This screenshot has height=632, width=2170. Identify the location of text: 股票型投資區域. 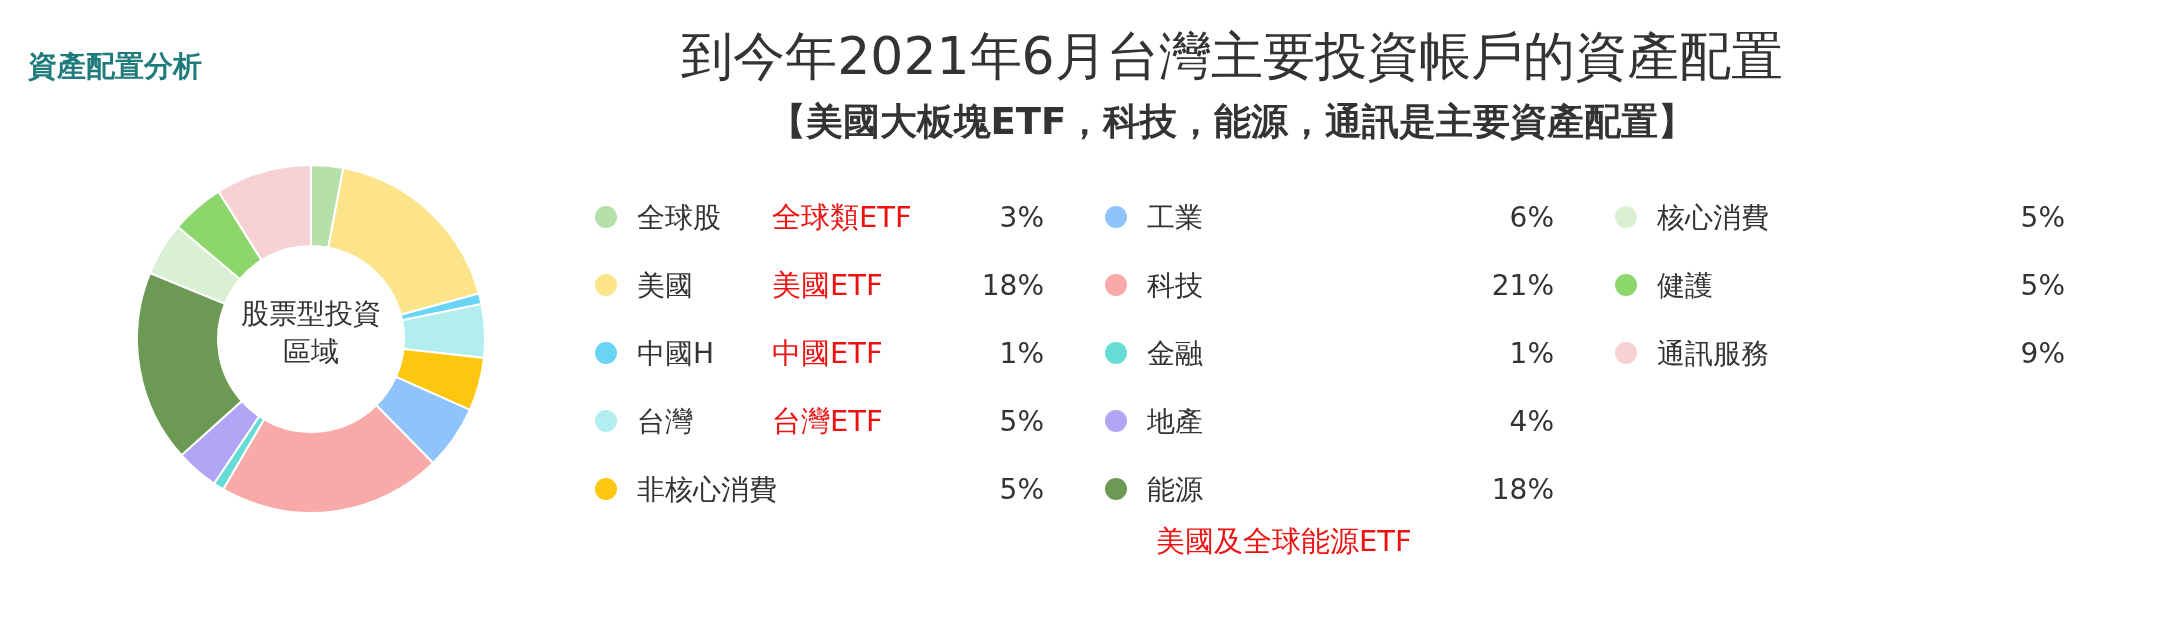
(311, 332).